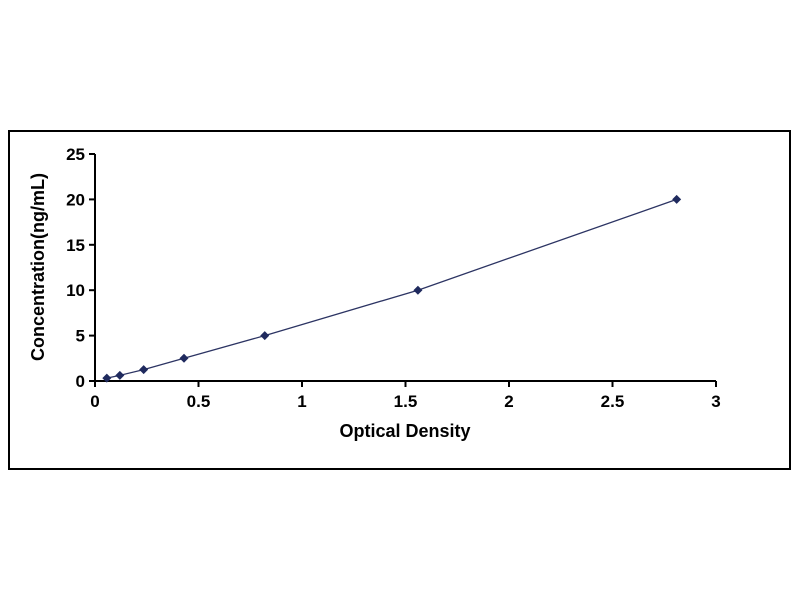 The width and height of the screenshot is (800, 600). I want to click on x-tick-label: 3, so click(715, 401).